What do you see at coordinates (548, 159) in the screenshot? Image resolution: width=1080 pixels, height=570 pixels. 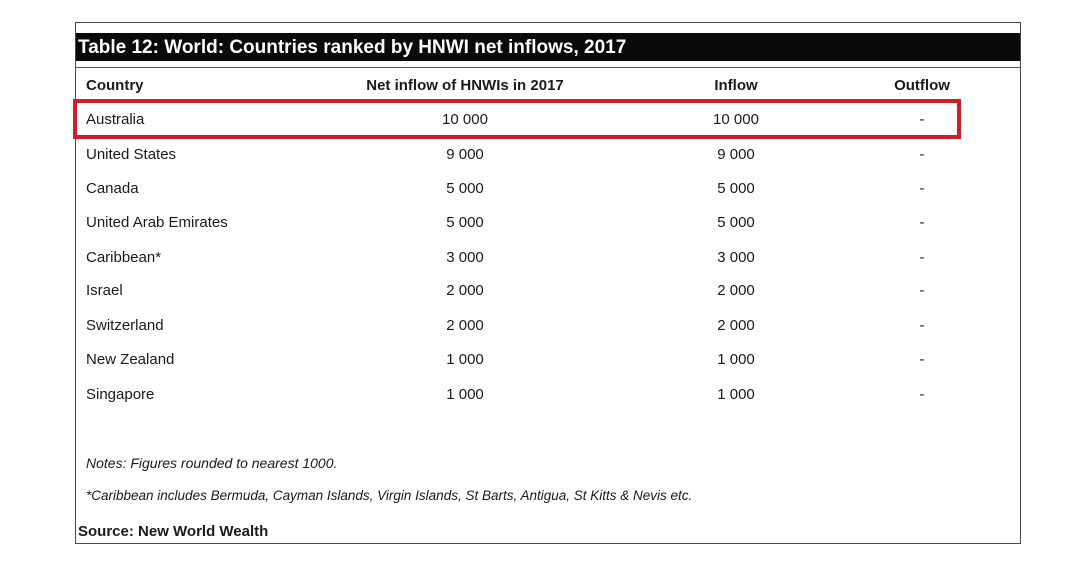 I see `table-row: United States 9 000 9 000 -` at bounding box center [548, 159].